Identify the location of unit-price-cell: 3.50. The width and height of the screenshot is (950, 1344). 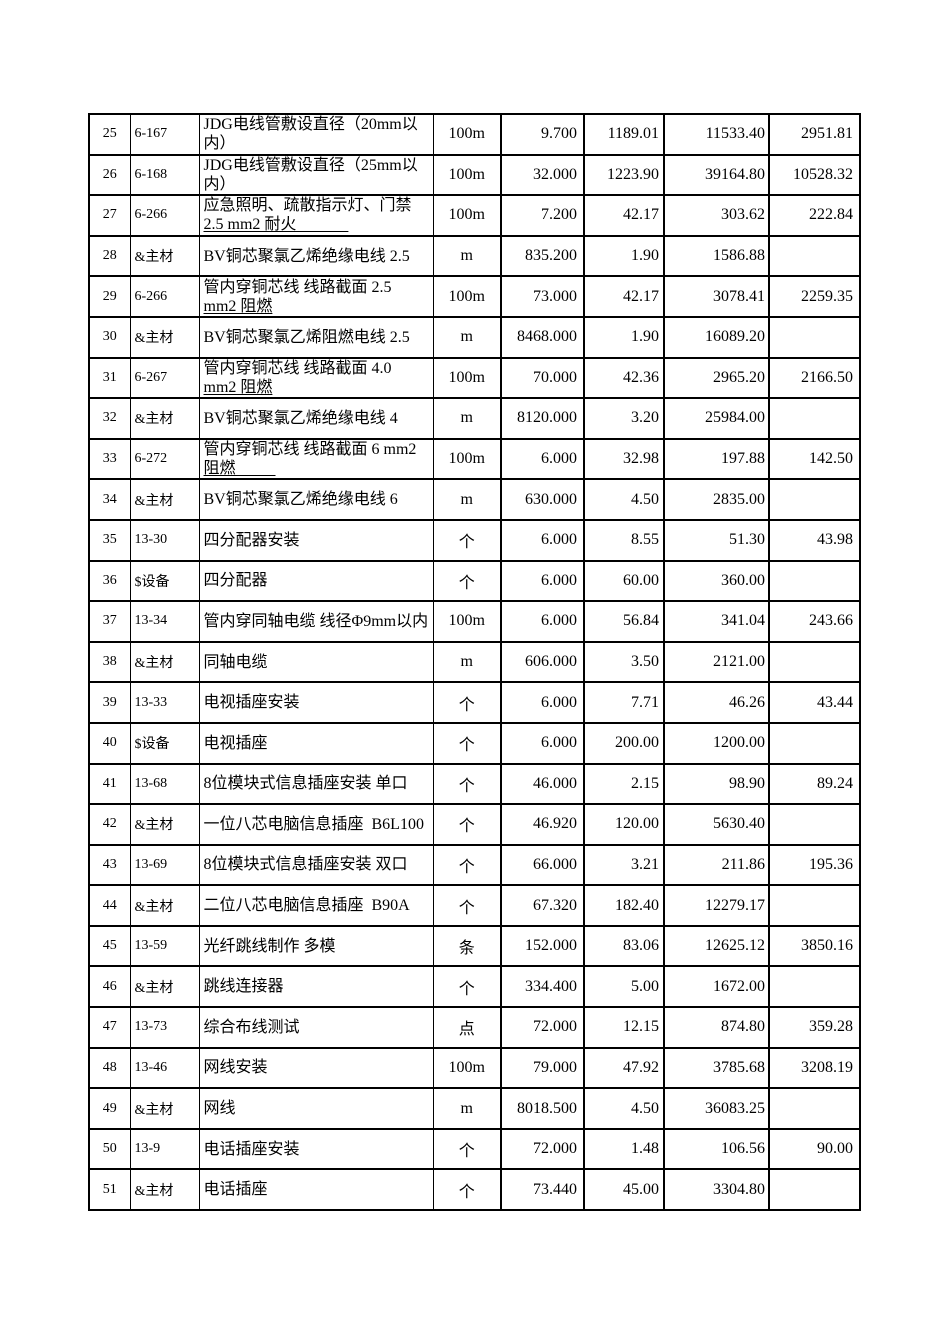
(624, 662).